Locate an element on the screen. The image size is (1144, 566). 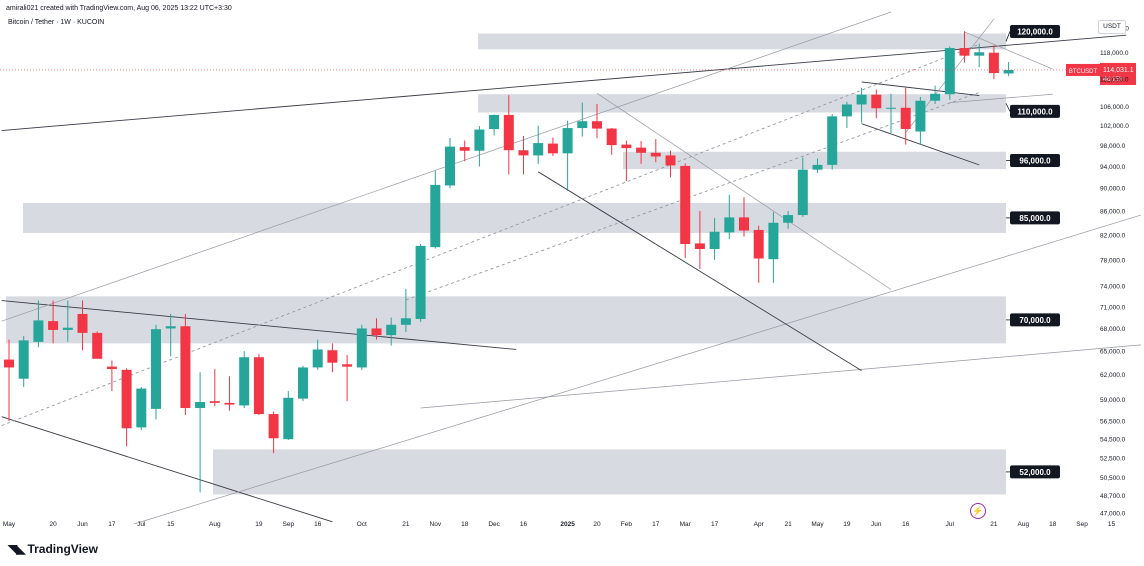
zone-label-4: 70,000.0 is located at coordinates (1033, 320).